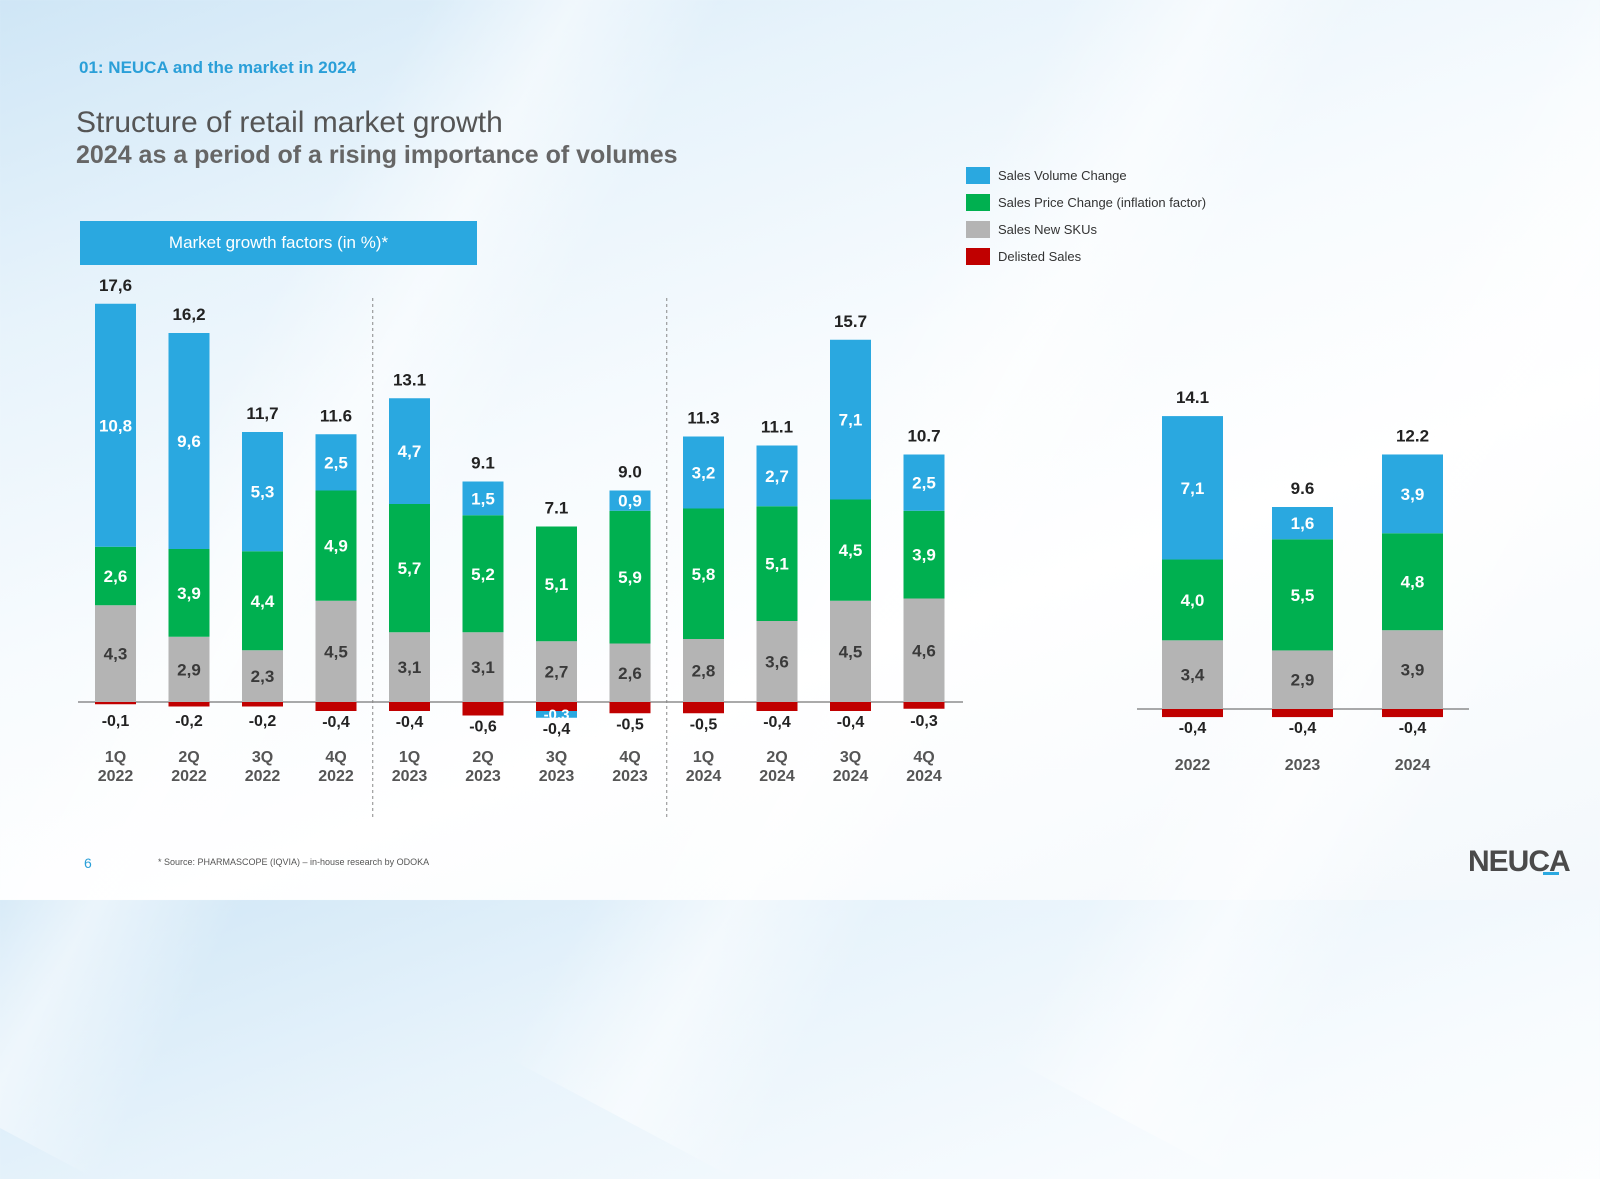 This screenshot has width=1600, height=1179. Describe the element at coordinates (218, 67) in the screenshot. I see `section-label: 01: NEUCA and the market in 2024` at that location.